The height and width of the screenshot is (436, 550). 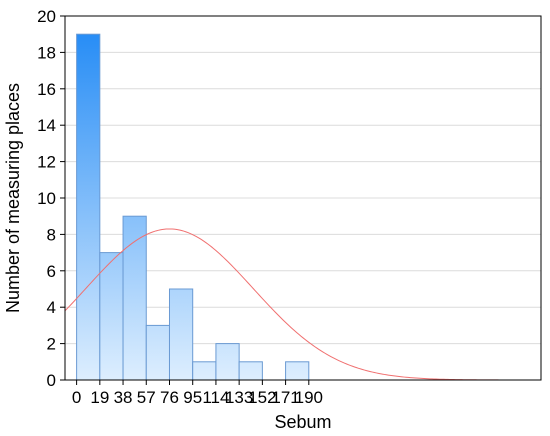 What do you see at coordinates (51, 271) in the screenshot?
I see `y-tick-label: 6` at bounding box center [51, 271].